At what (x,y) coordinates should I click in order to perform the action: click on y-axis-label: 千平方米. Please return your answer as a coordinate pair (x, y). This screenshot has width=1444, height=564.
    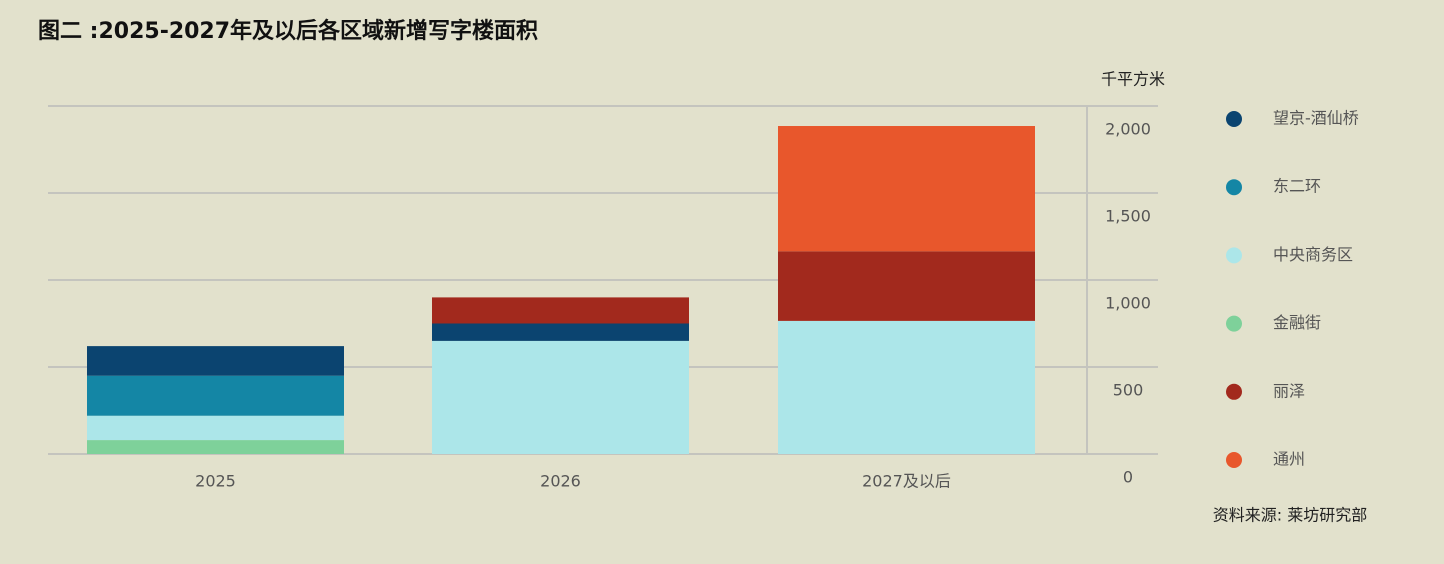
    Looking at the image, I should click on (1133, 79).